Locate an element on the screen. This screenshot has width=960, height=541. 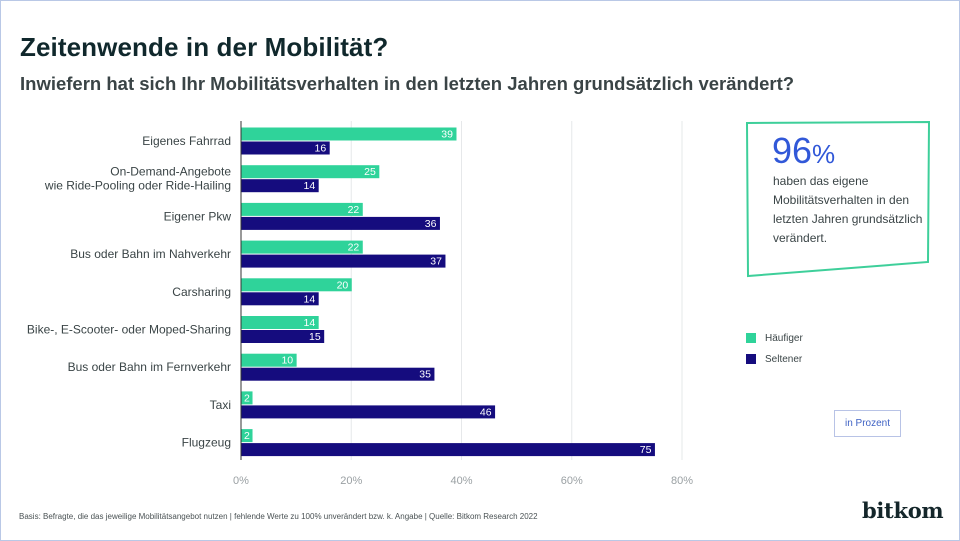
x-axis-ticks: 0% 20% 40% 60% 80% is located at coordinates (463, 481).